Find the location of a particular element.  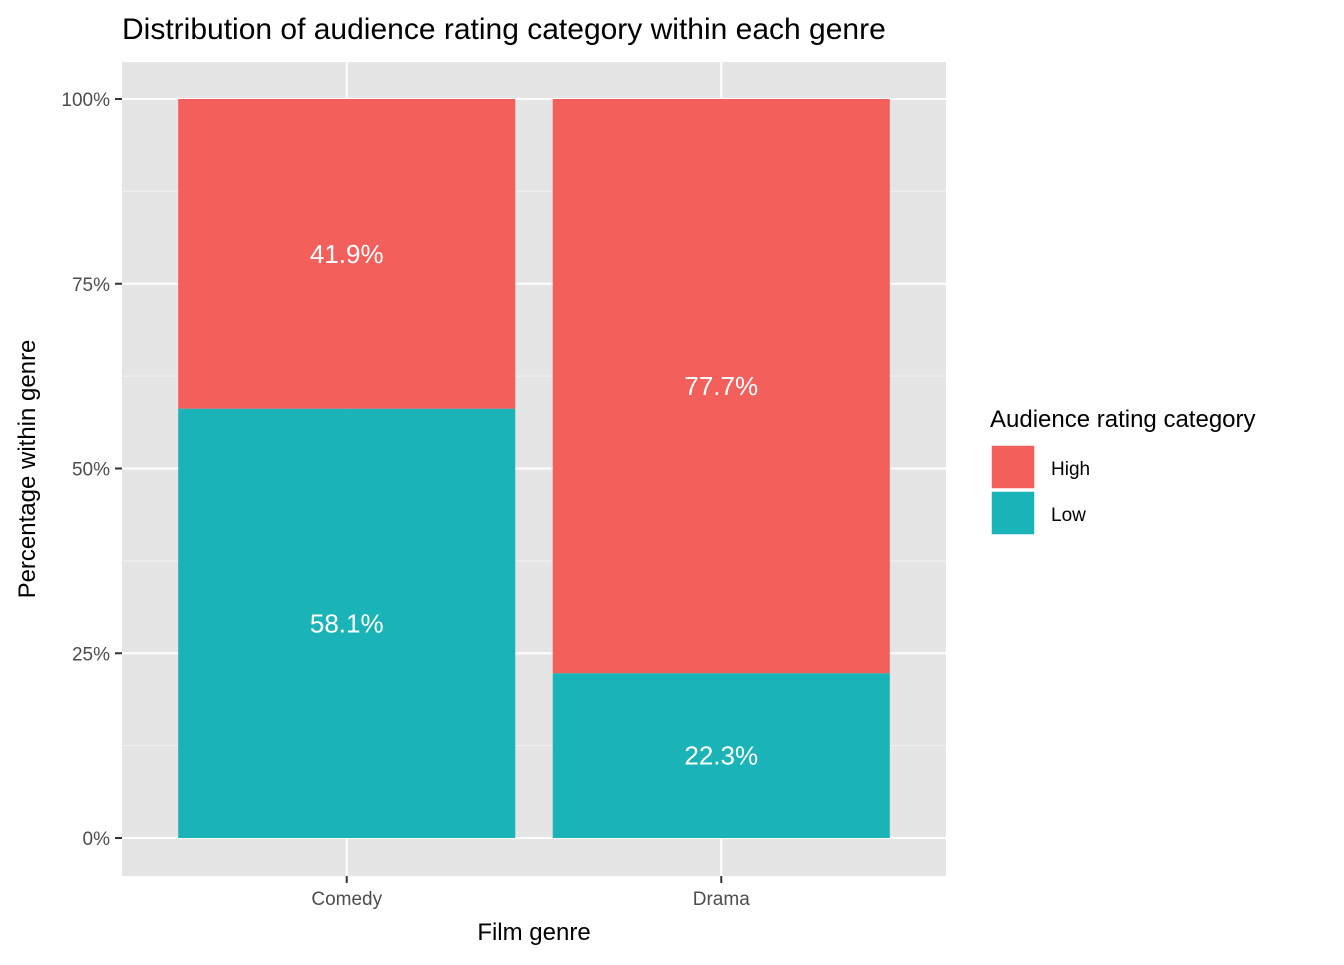

bar-low-drama is located at coordinates (721, 755).